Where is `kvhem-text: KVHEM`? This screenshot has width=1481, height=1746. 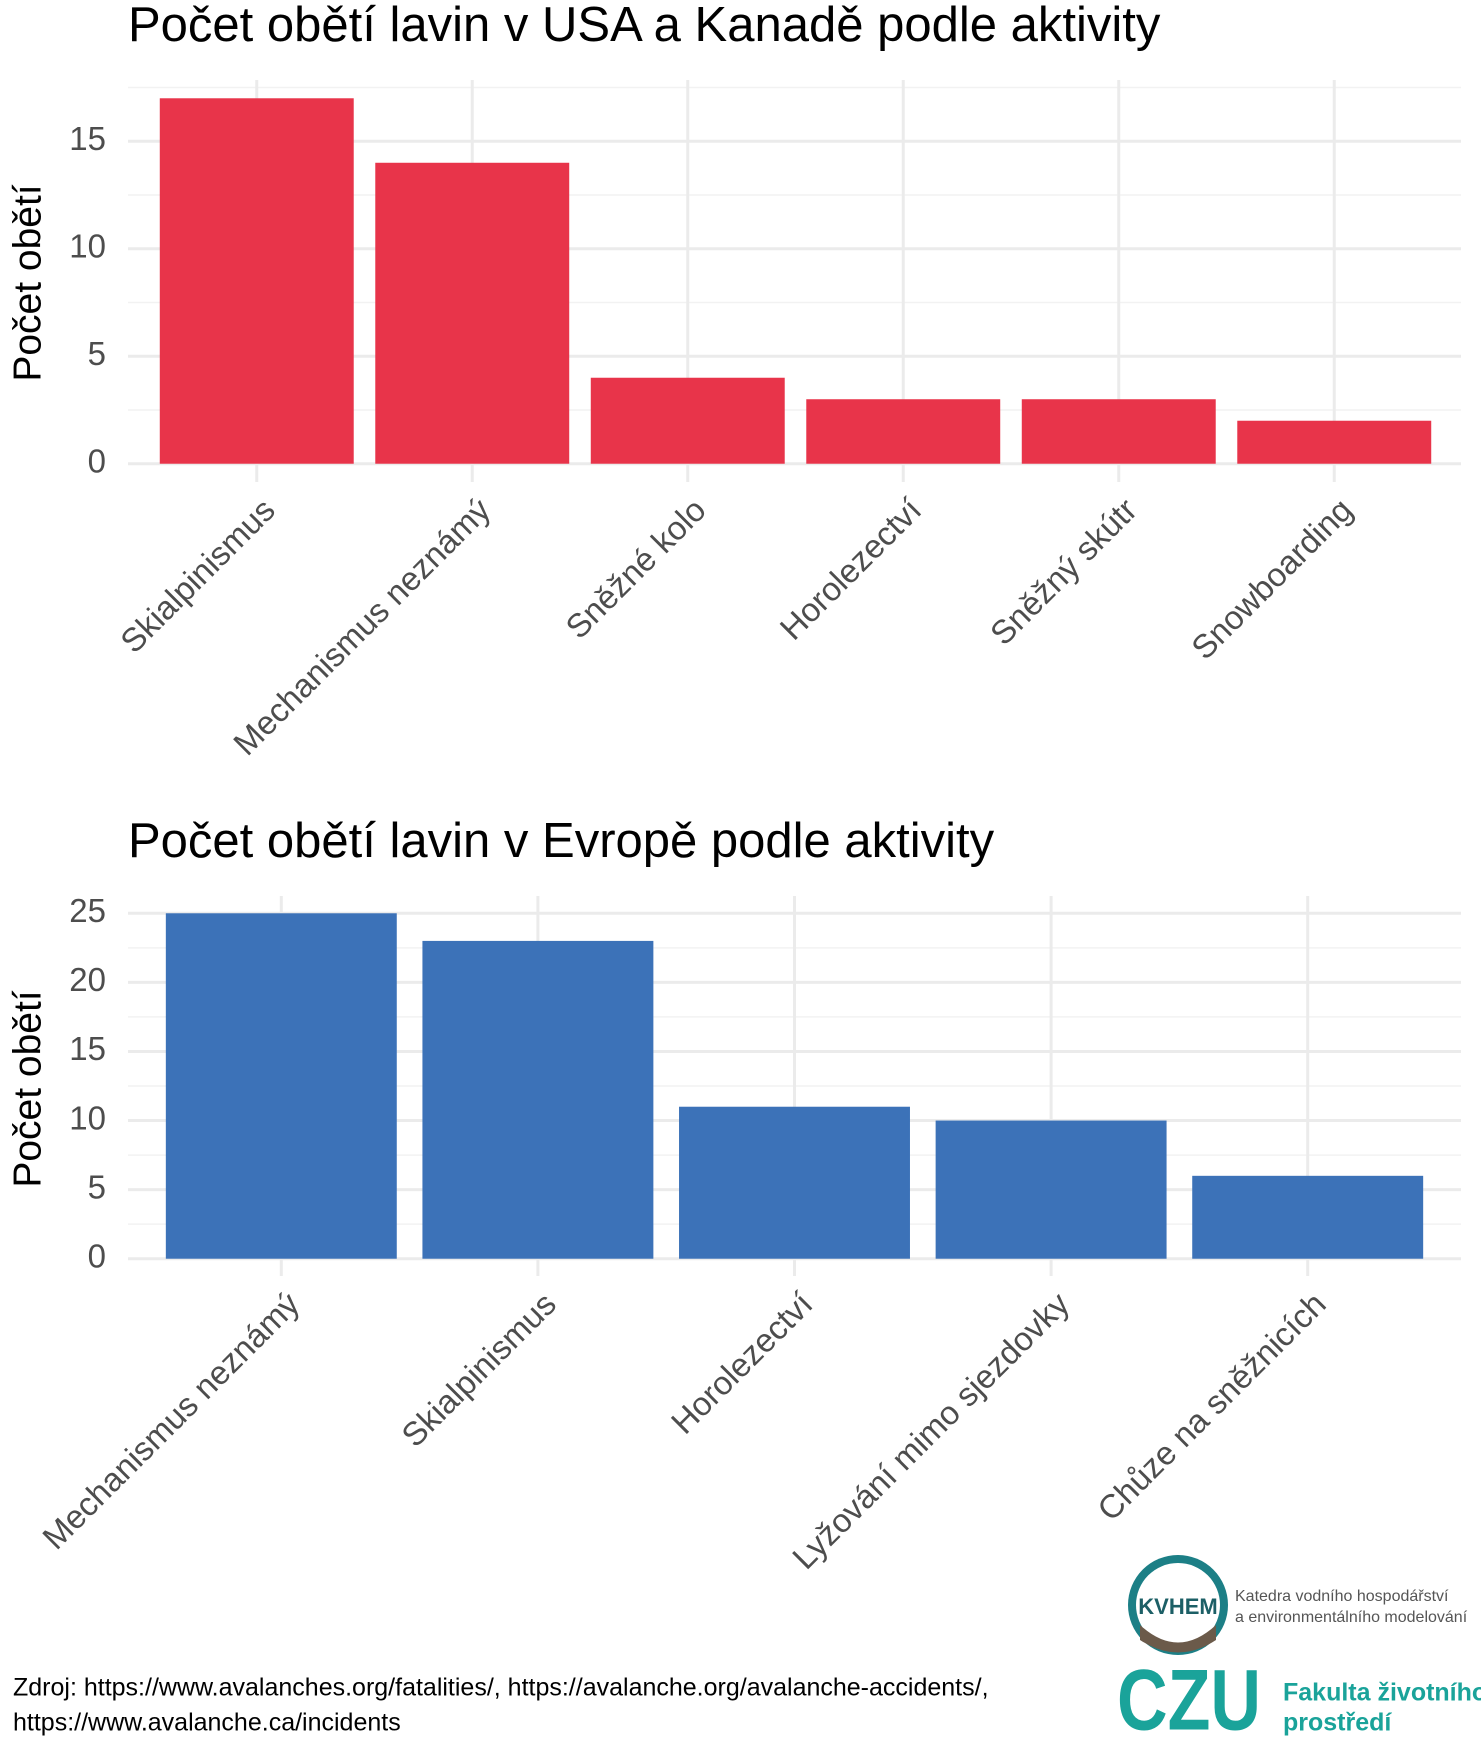
kvhem-text: KVHEM is located at coordinates (1177, 1606).